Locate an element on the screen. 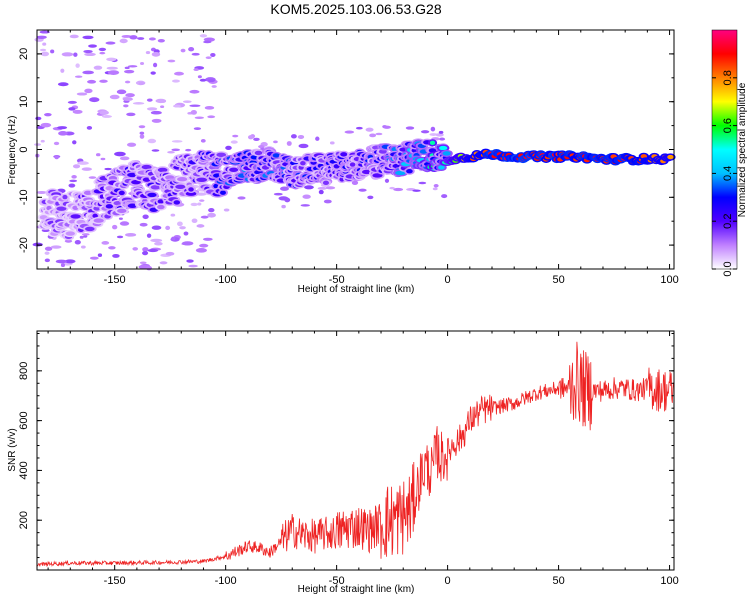  snr-x-tick-label: -50 is located at coordinates (337, 581).